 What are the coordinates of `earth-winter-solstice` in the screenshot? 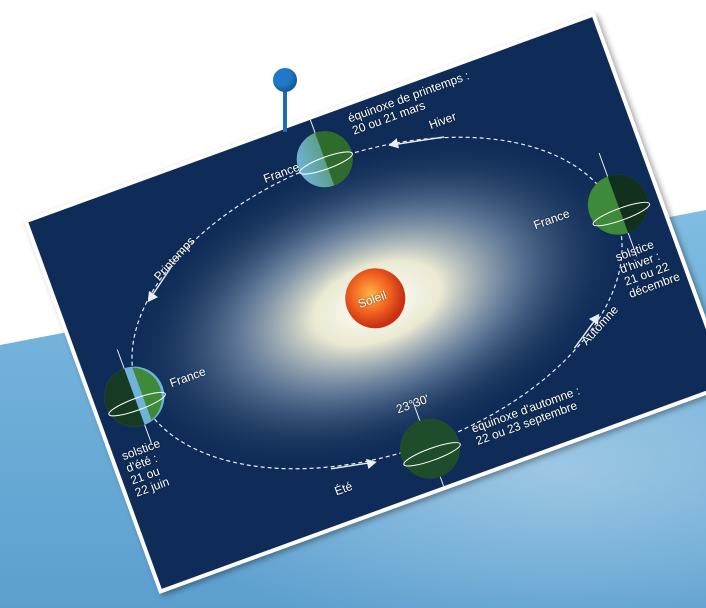 It's located at (619, 204).